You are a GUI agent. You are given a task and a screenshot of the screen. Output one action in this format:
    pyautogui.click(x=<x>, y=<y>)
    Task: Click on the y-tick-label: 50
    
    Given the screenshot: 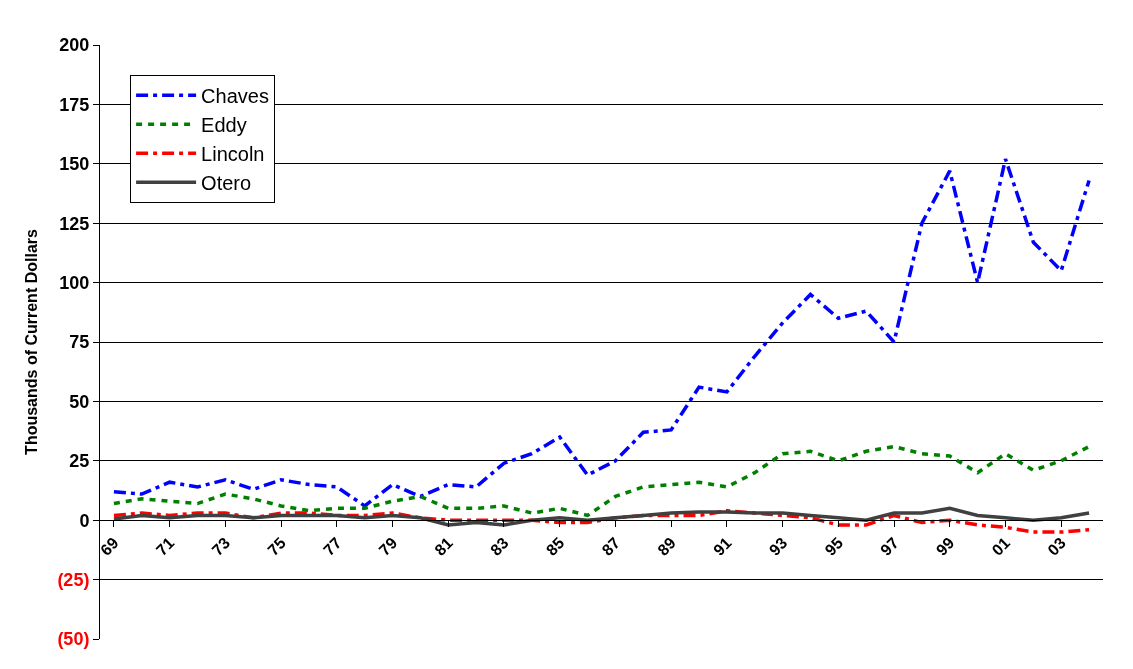 What is the action you would take?
    pyautogui.click(x=79, y=401)
    